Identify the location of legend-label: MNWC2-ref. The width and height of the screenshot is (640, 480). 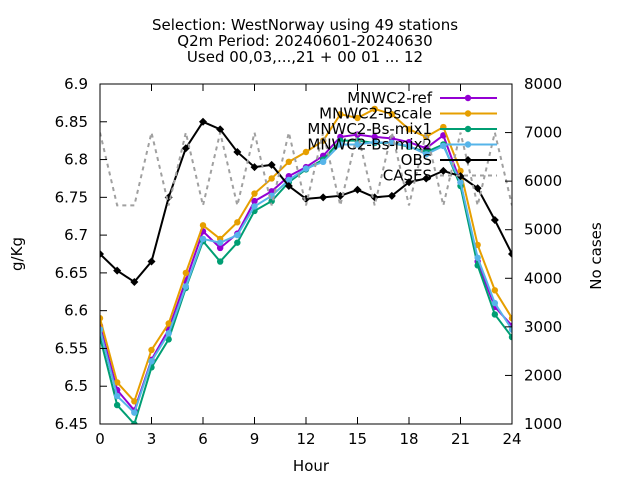
(389, 98).